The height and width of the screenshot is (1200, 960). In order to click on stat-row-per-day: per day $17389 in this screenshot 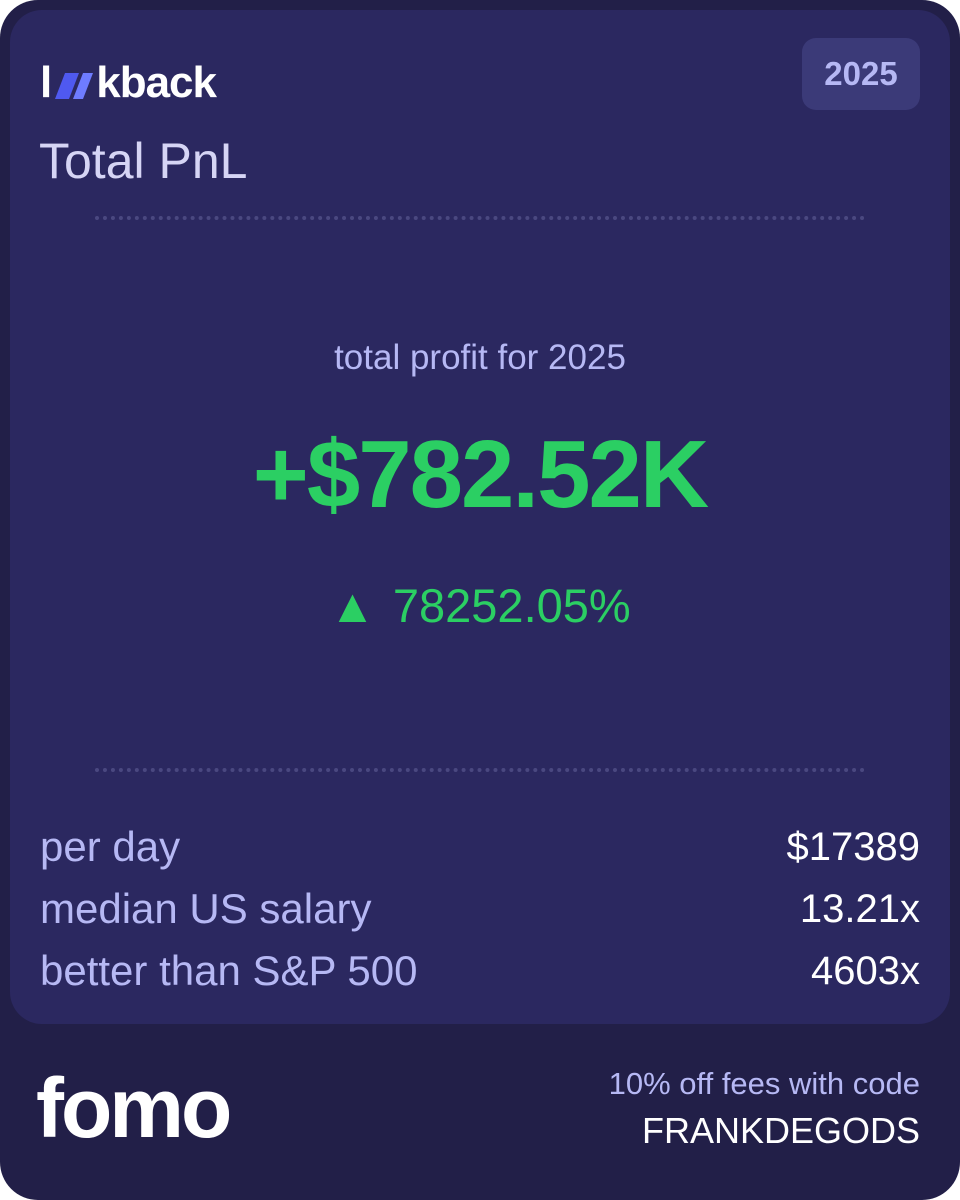, I will do `click(480, 847)`.